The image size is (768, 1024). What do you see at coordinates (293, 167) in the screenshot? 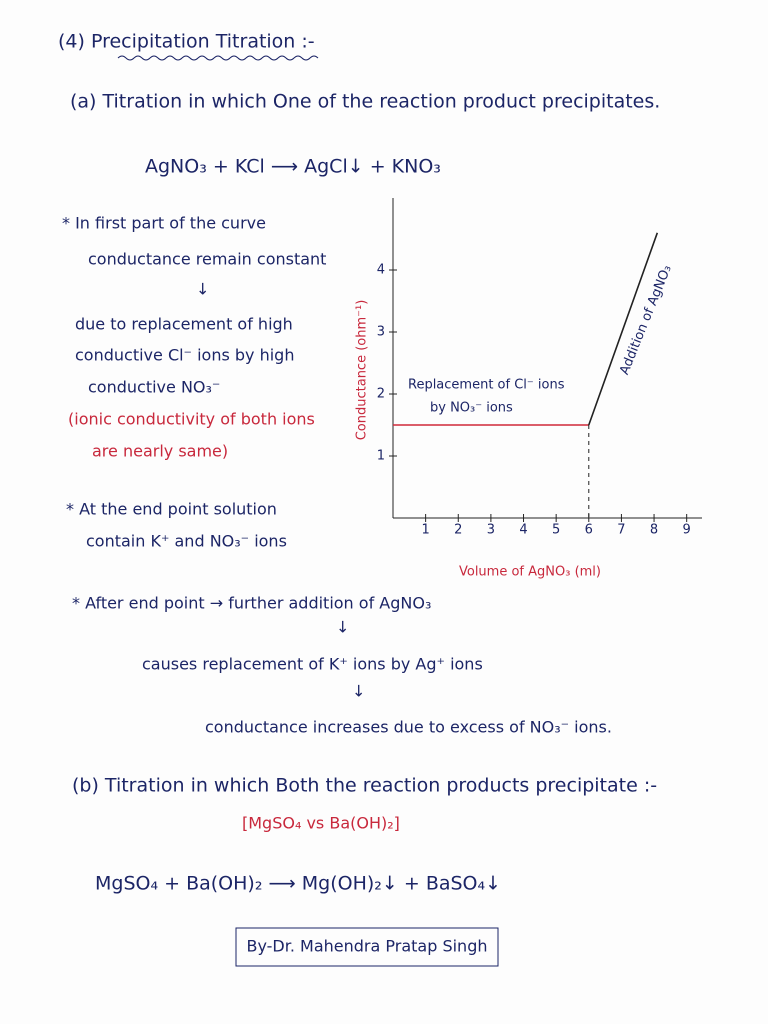
I see `equation: AgNO₃ + KCl ⟶ AgCl↓ + KNO₃` at bounding box center [293, 167].